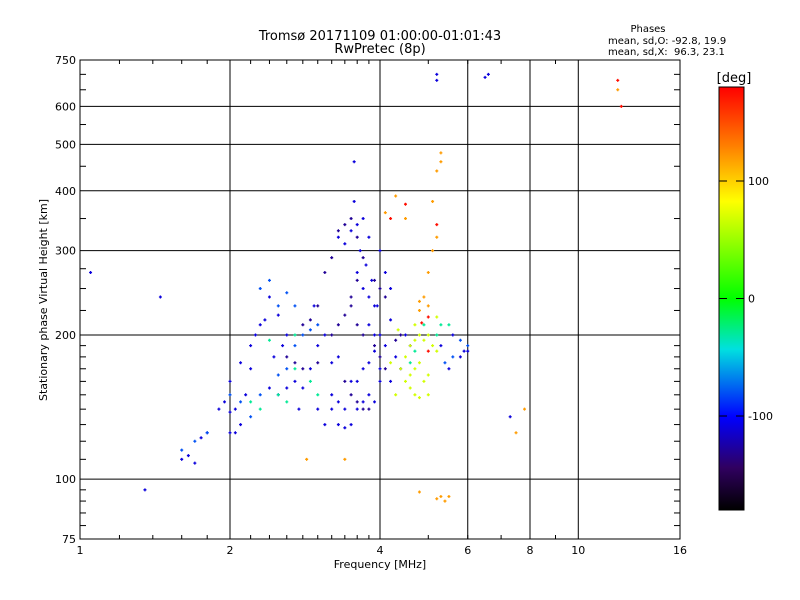 This screenshot has width=800, height=600. What do you see at coordinates (65, 251) in the screenshot?
I see `y-tick-label: 300` at bounding box center [65, 251].